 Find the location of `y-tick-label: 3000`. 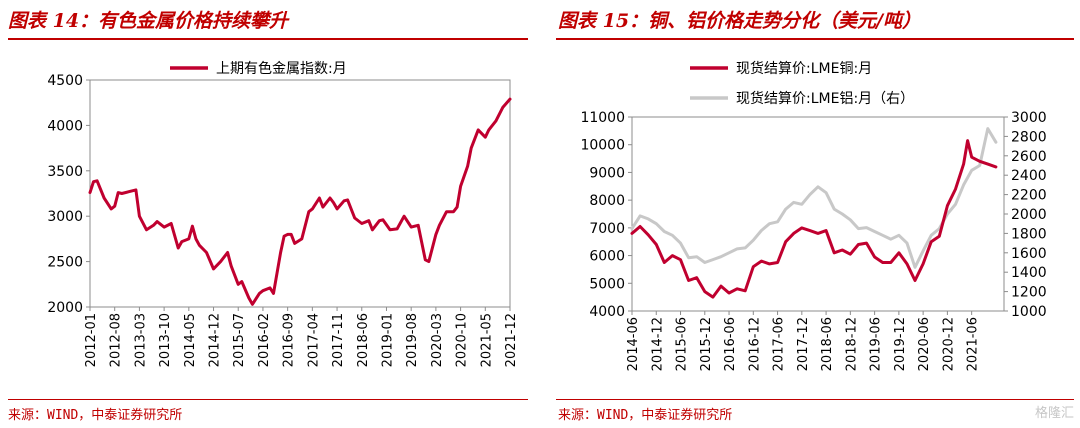

y-tick-label: 3000 is located at coordinates (65, 217).